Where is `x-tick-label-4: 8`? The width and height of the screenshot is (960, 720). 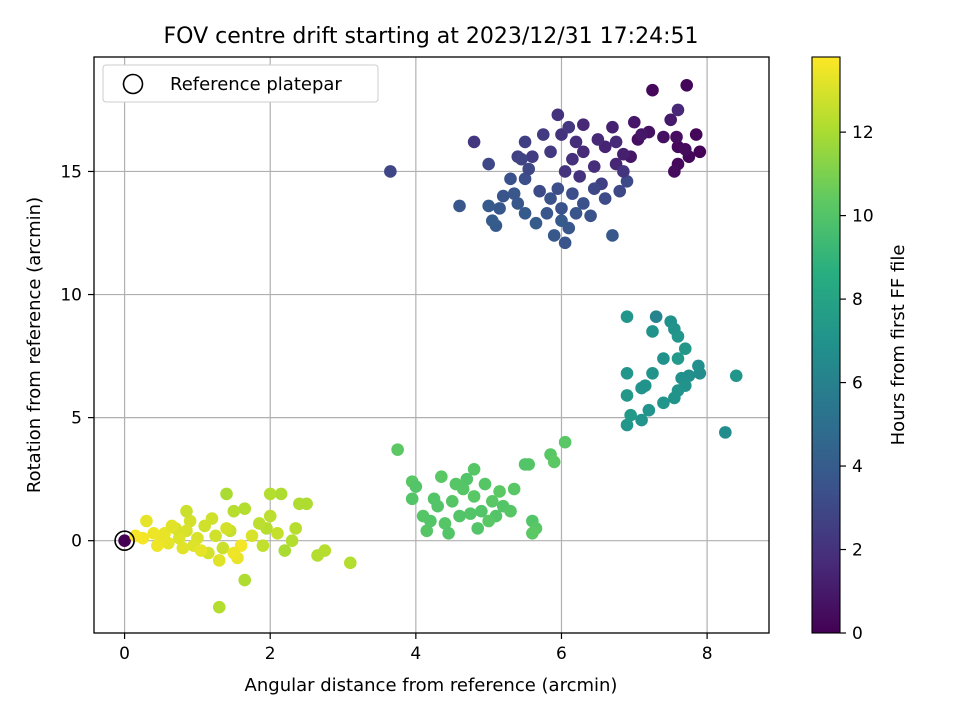
x-tick-label-4: 8 is located at coordinates (707, 654).